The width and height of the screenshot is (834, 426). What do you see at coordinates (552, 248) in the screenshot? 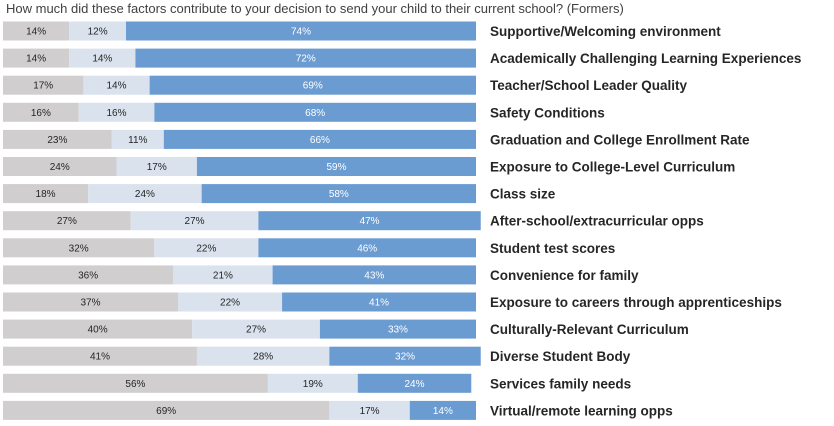
I see `category-label: Student test scores` at bounding box center [552, 248].